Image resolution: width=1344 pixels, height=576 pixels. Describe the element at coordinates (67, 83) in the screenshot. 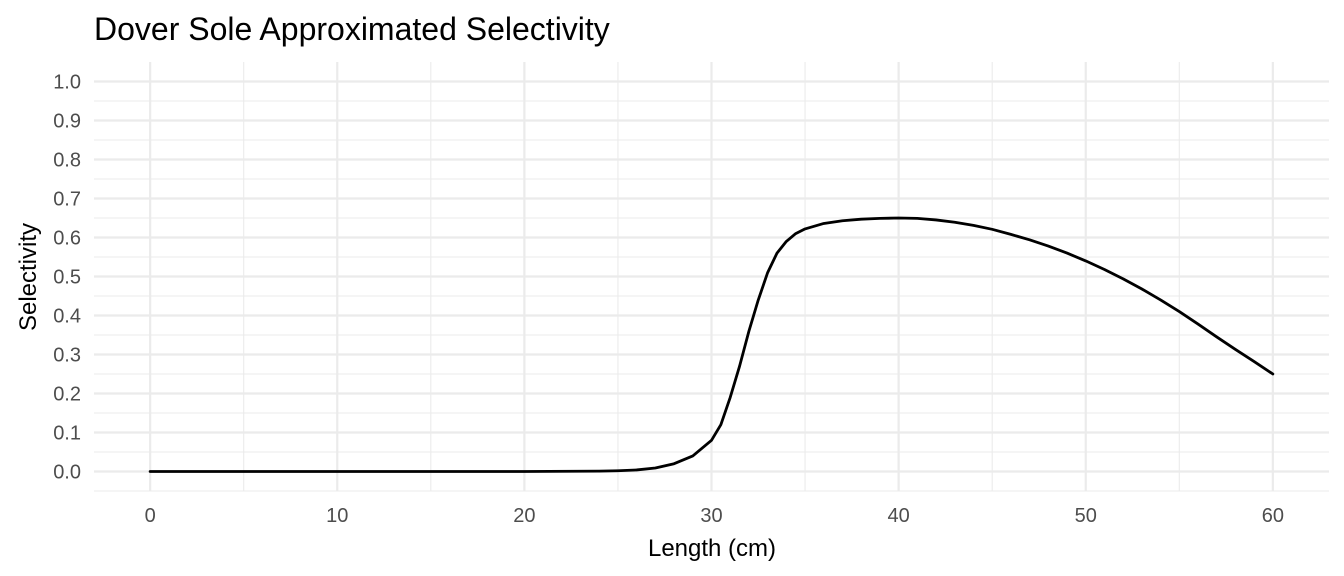

I see `y-tick-label: 1.0` at that location.